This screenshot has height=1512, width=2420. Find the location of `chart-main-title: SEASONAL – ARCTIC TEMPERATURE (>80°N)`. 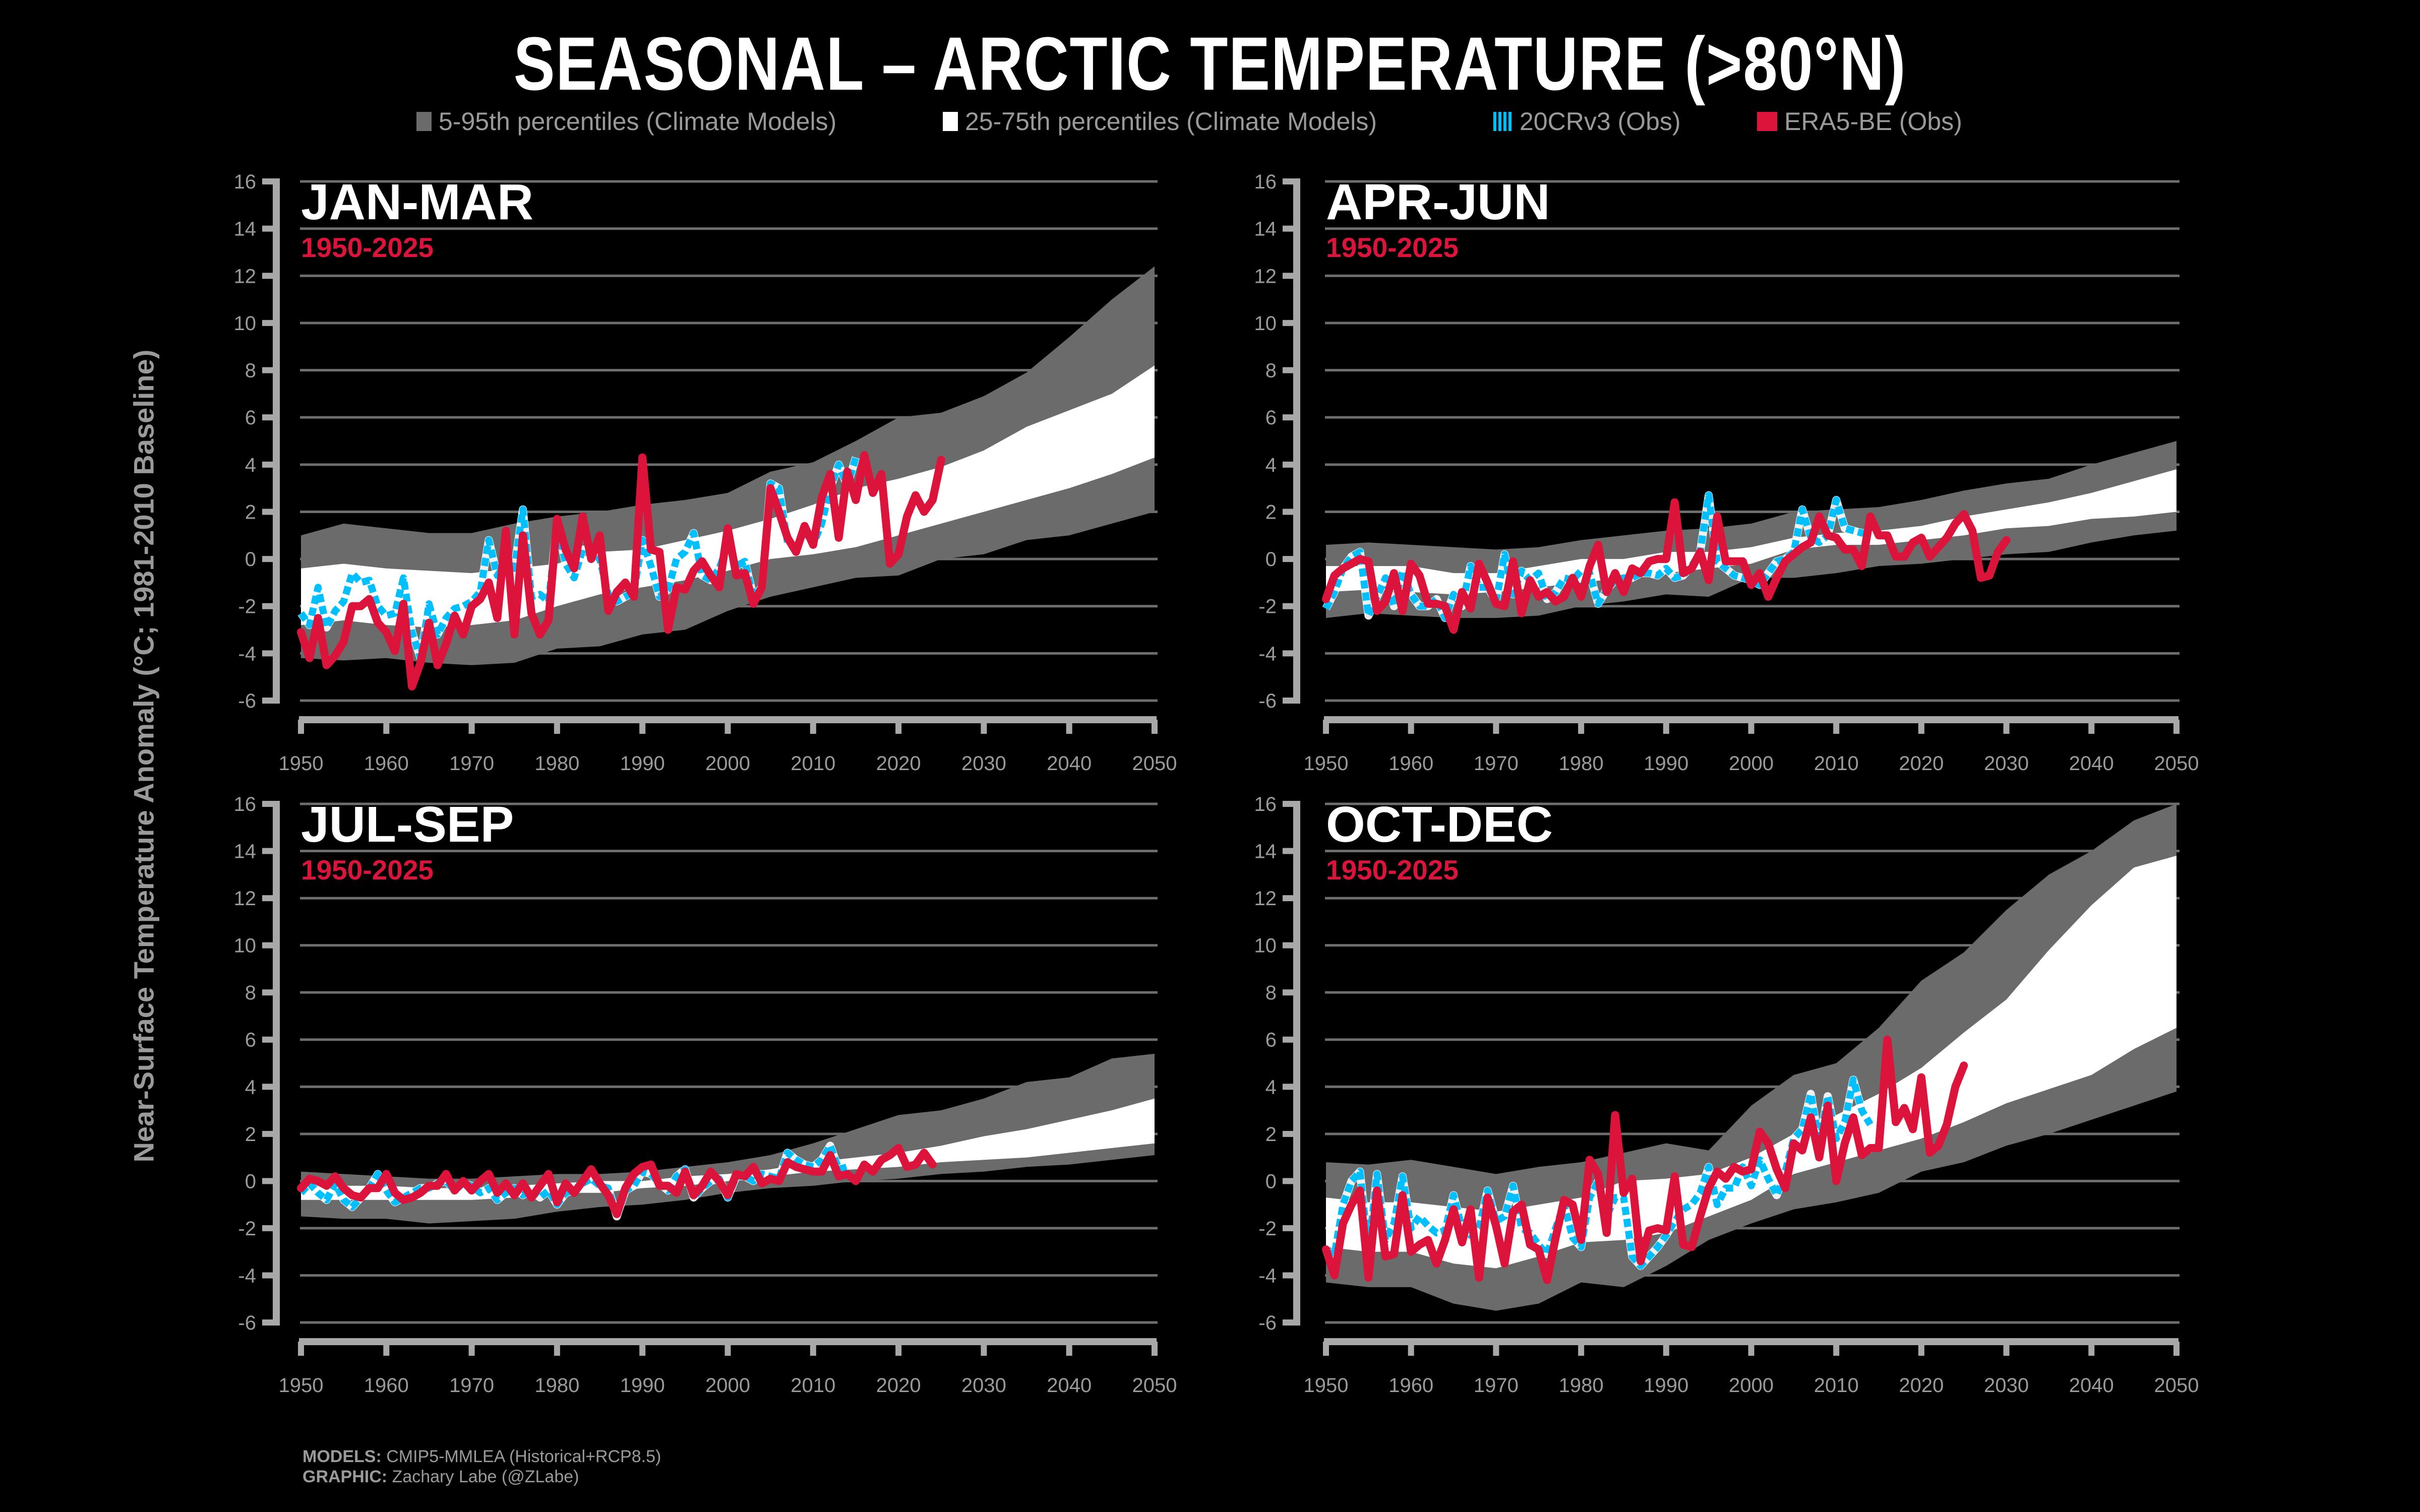

chart-main-title: SEASONAL – ARCTIC TEMPERATURE (>80°N) is located at coordinates (1210, 63).